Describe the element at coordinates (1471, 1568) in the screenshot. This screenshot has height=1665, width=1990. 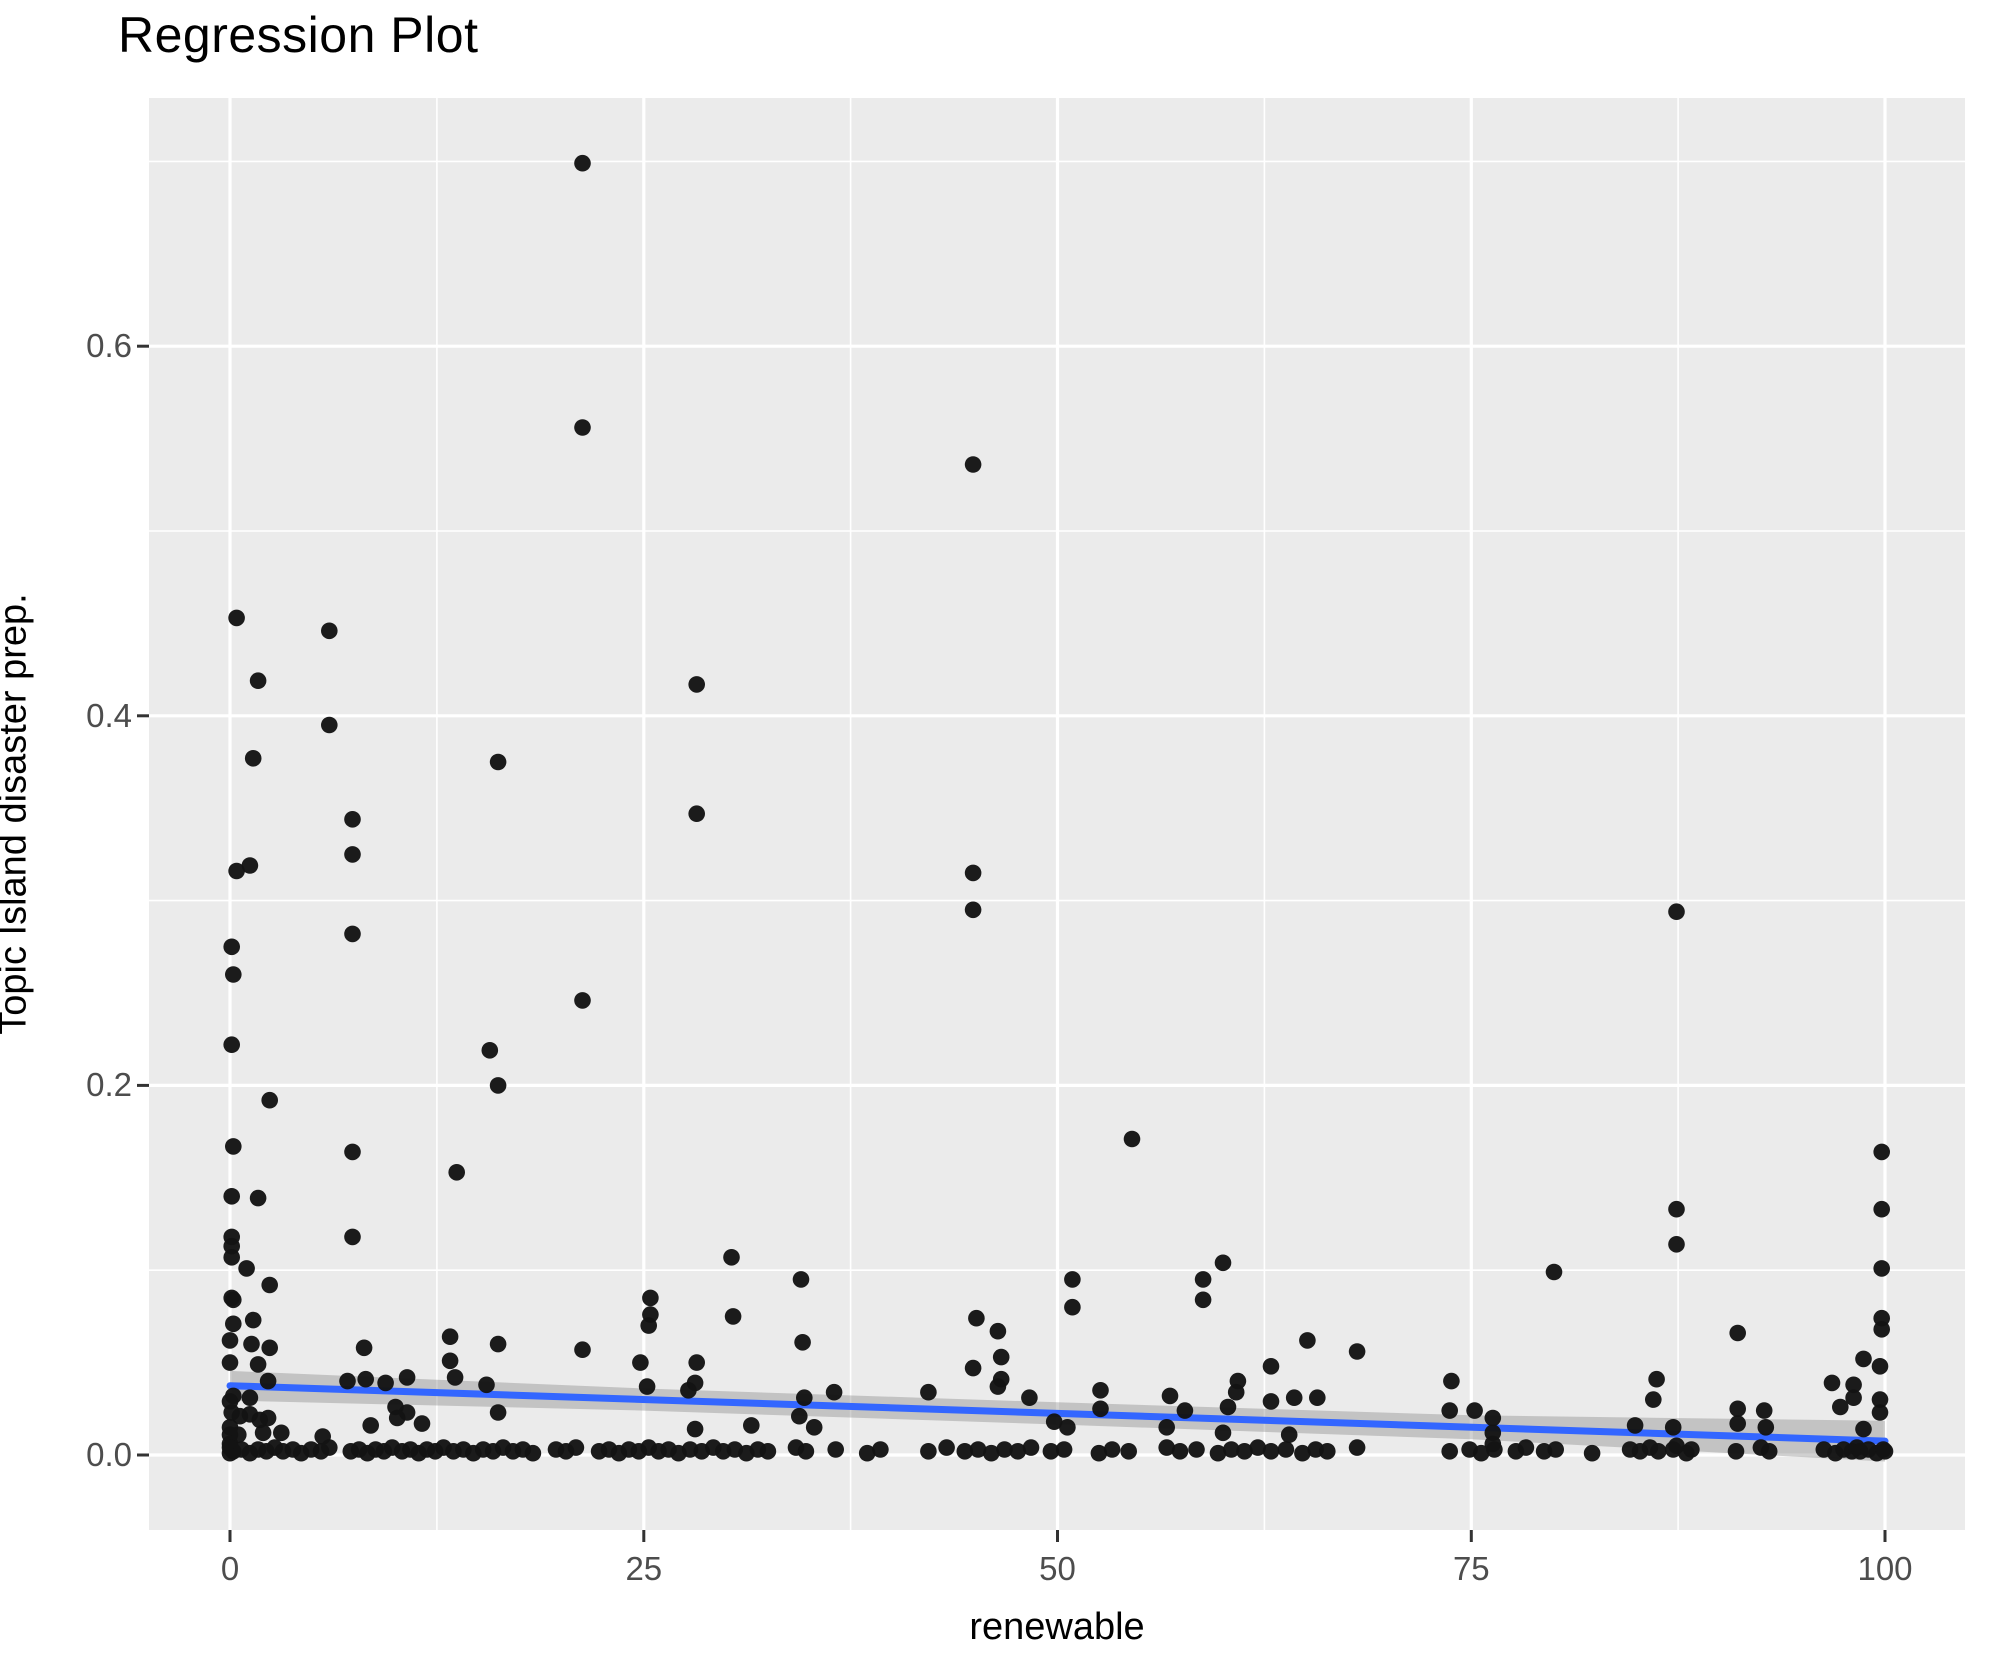
I see `x-tick-label: 75` at that location.